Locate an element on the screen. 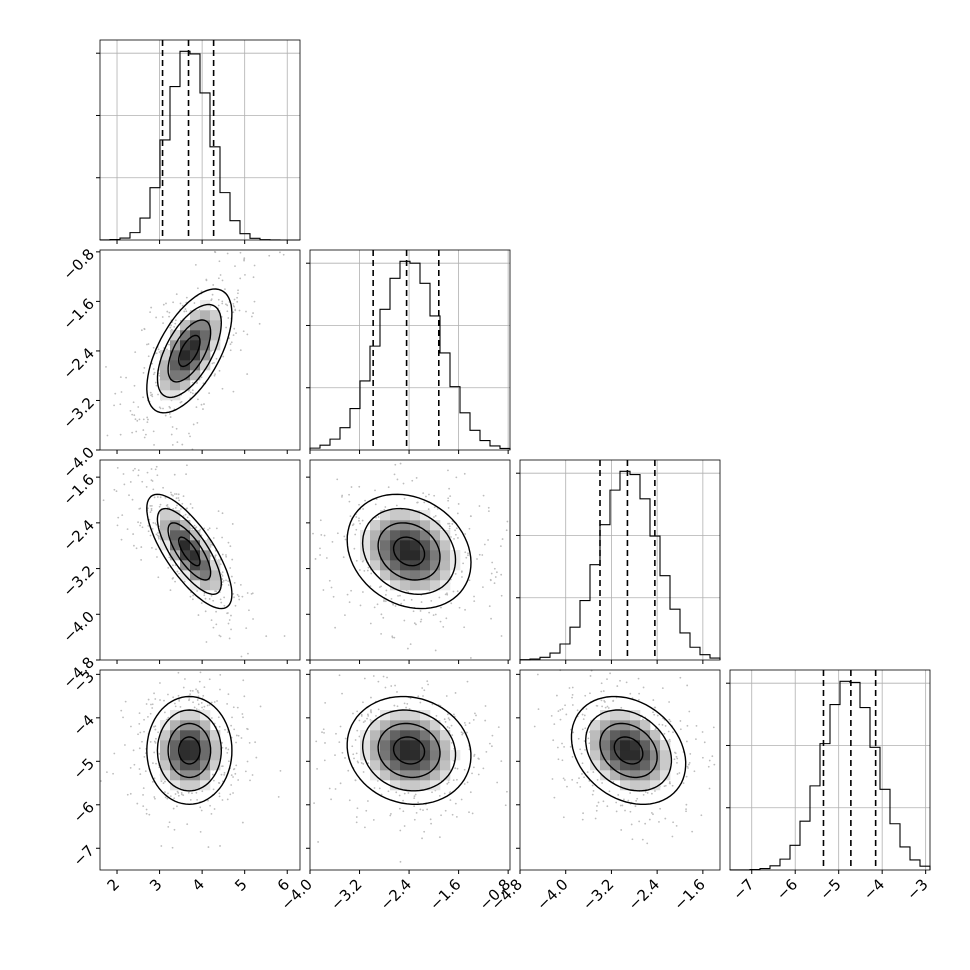 This screenshot has height=970, width=970. x-tick-label: −2.4 is located at coordinates (644, 894).